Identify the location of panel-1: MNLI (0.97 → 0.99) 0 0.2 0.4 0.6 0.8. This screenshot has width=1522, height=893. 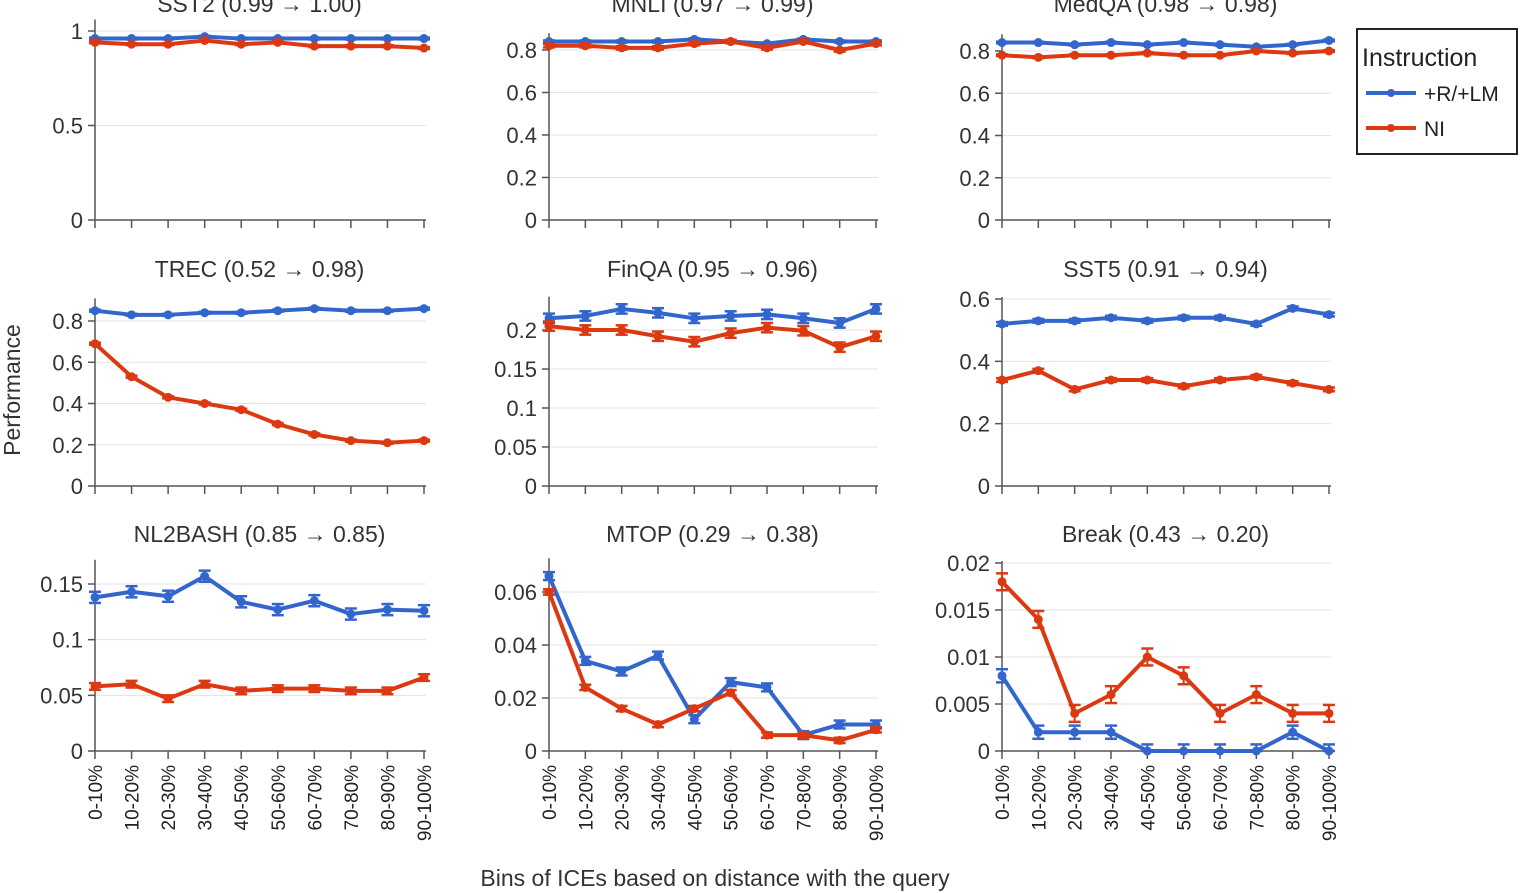
(694, 116).